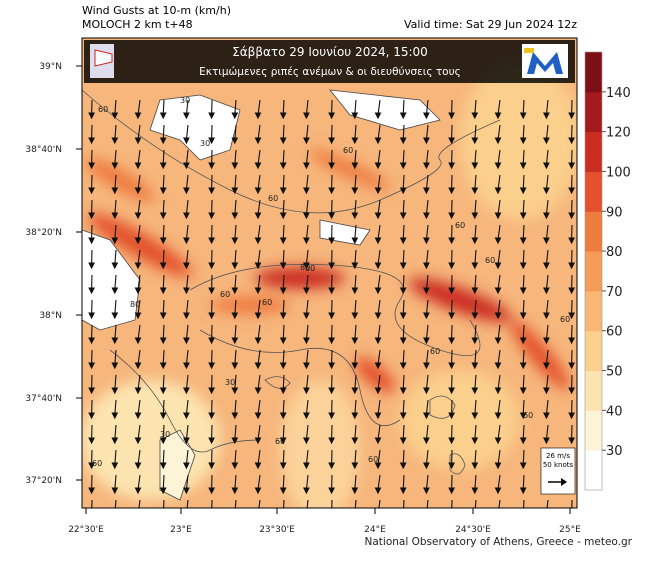 Image resolution: width=660 pixels, height=568 pixels. What do you see at coordinates (50, 67) in the screenshot?
I see `lat-label: 39°N` at bounding box center [50, 67].